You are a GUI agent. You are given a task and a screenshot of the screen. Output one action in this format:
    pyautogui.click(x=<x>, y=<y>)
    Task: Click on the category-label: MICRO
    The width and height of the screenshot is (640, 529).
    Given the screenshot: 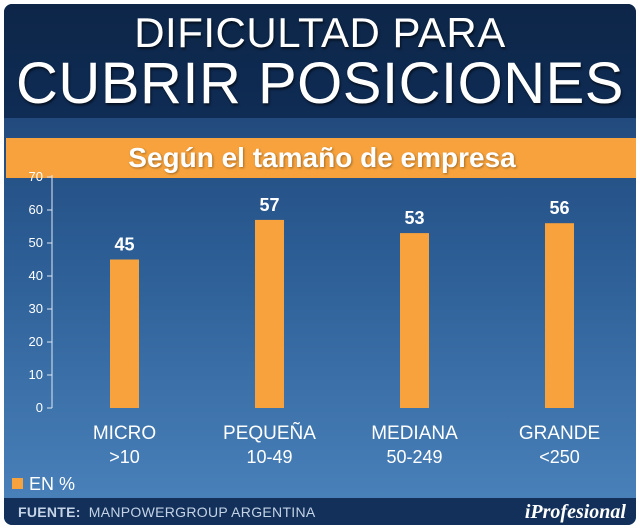 What is the action you would take?
    pyautogui.click(x=124, y=433)
    